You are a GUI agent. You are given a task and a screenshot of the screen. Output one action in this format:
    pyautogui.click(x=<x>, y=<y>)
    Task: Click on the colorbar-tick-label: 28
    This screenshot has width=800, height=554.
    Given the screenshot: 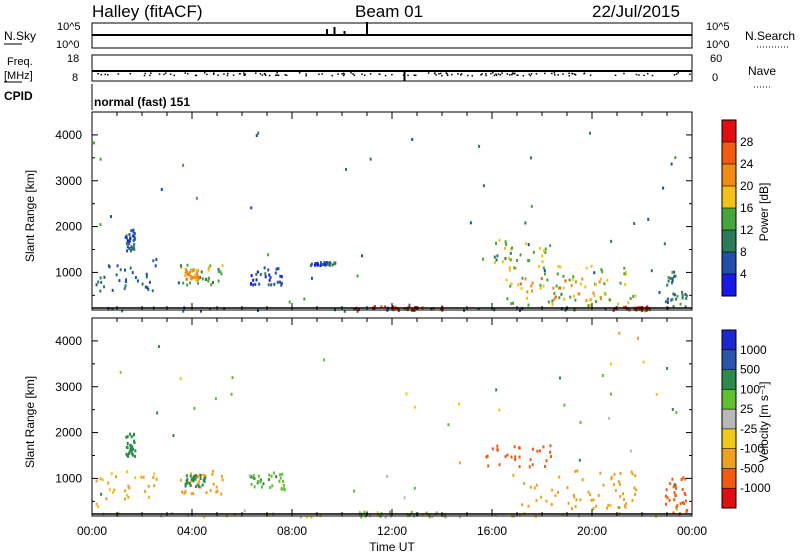 What is the action you would take?
    pyautogui.click(x=747, y=142)
    